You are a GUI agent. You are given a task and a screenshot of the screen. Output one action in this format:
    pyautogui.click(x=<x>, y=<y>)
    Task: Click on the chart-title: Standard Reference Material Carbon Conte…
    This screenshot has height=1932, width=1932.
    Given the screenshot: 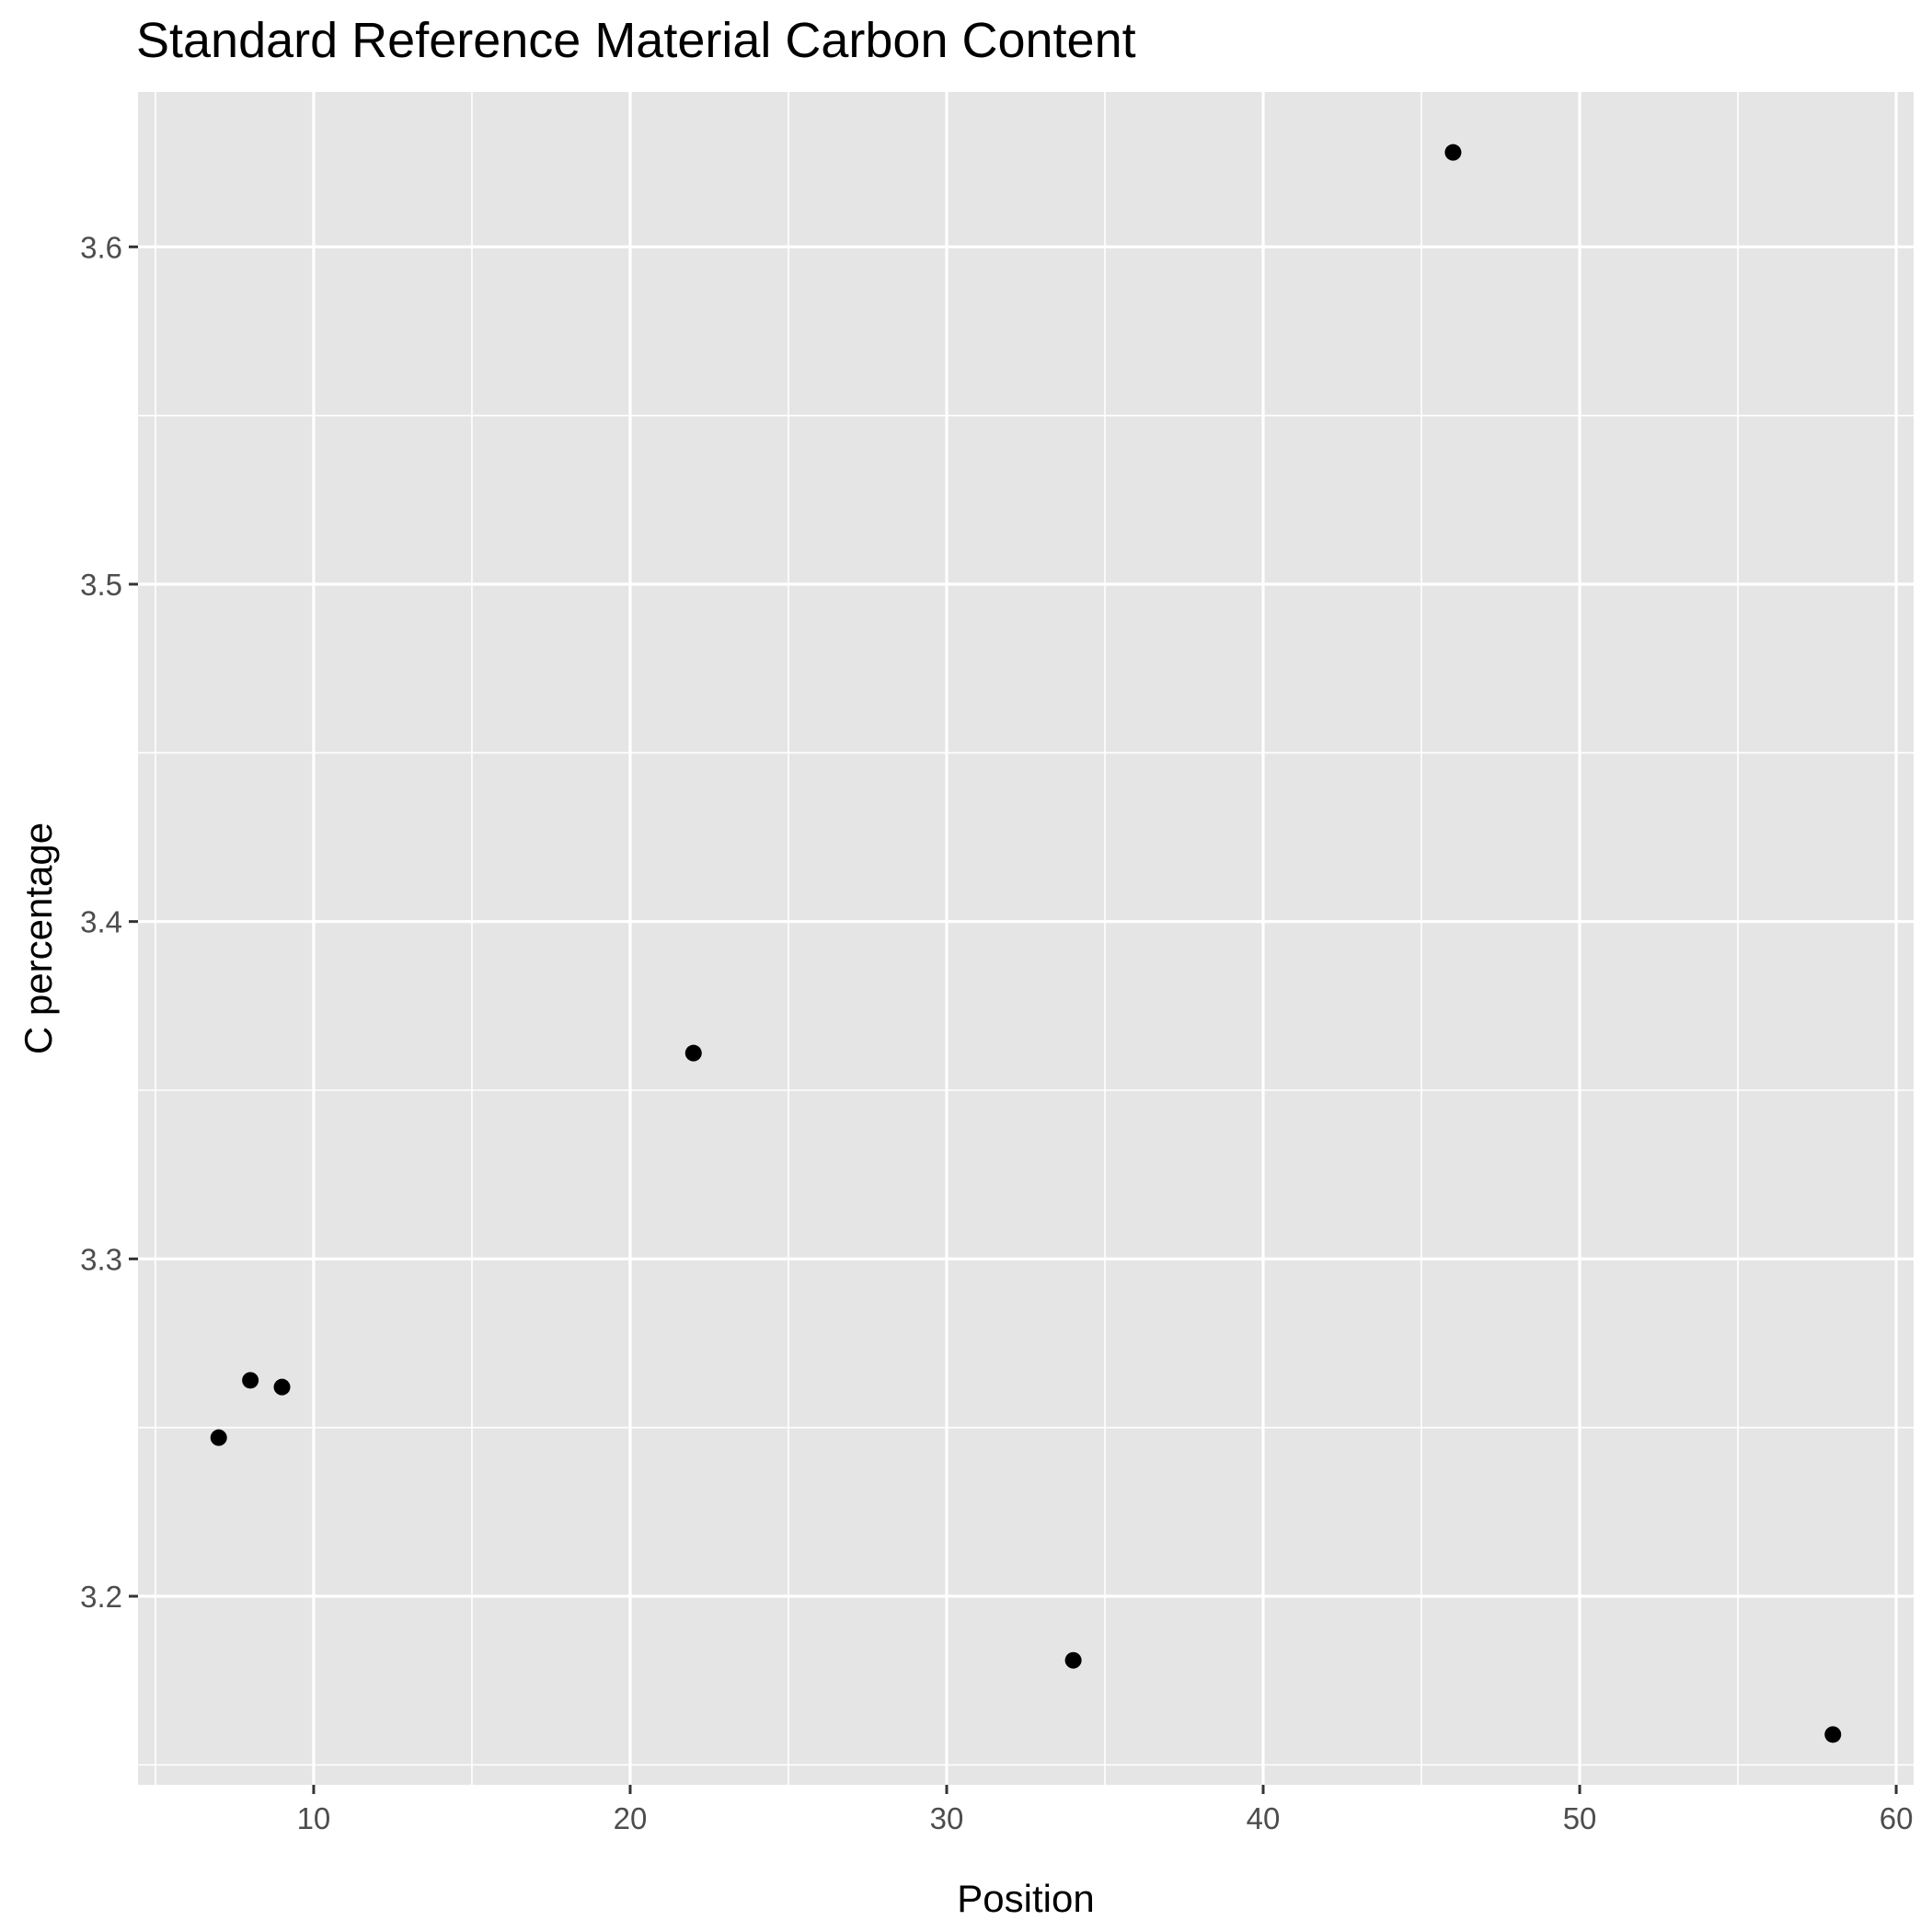 What is the action you would take?
    pyautogui.click(x=636, y=40)
    